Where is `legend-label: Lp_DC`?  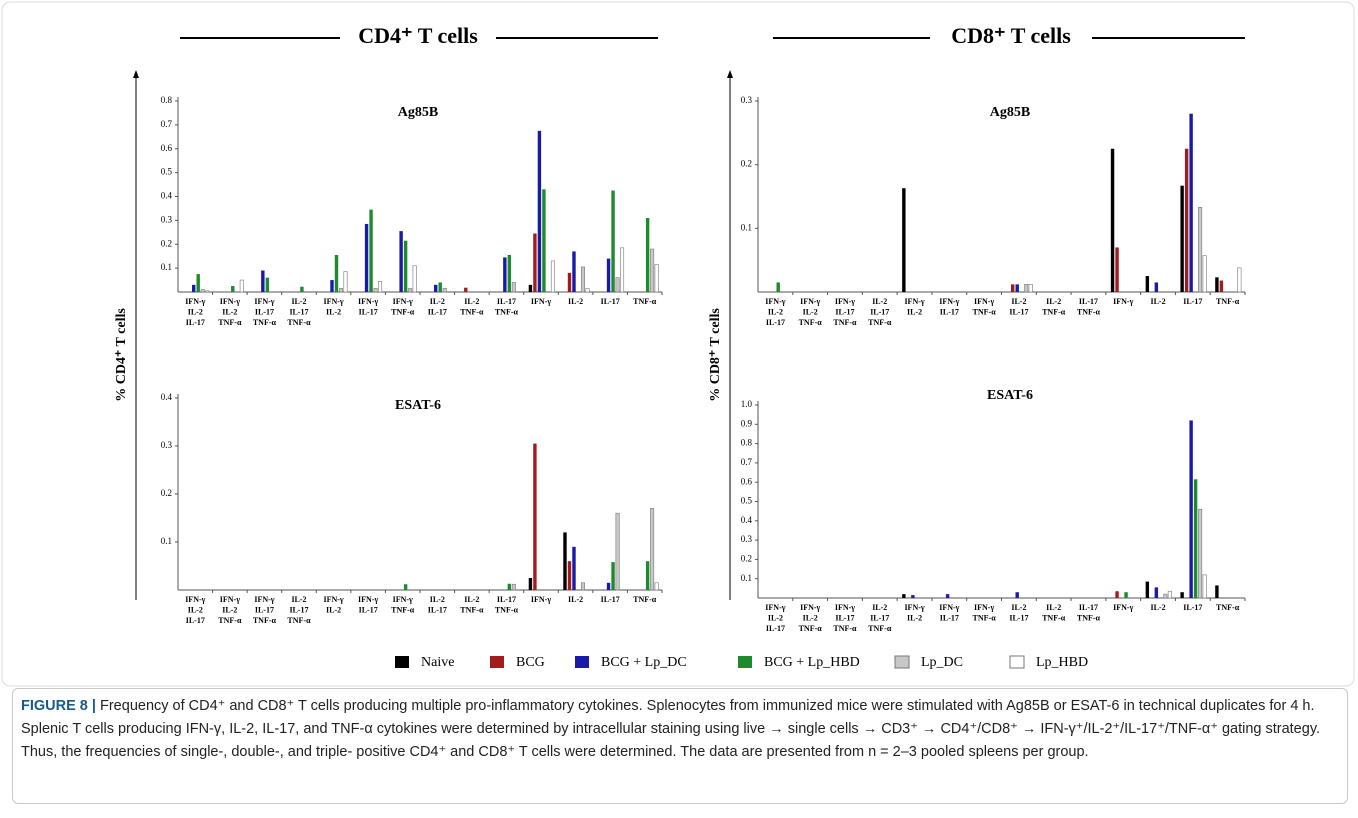 legend-label: Lp_DC is located at coordinates (942, 662).